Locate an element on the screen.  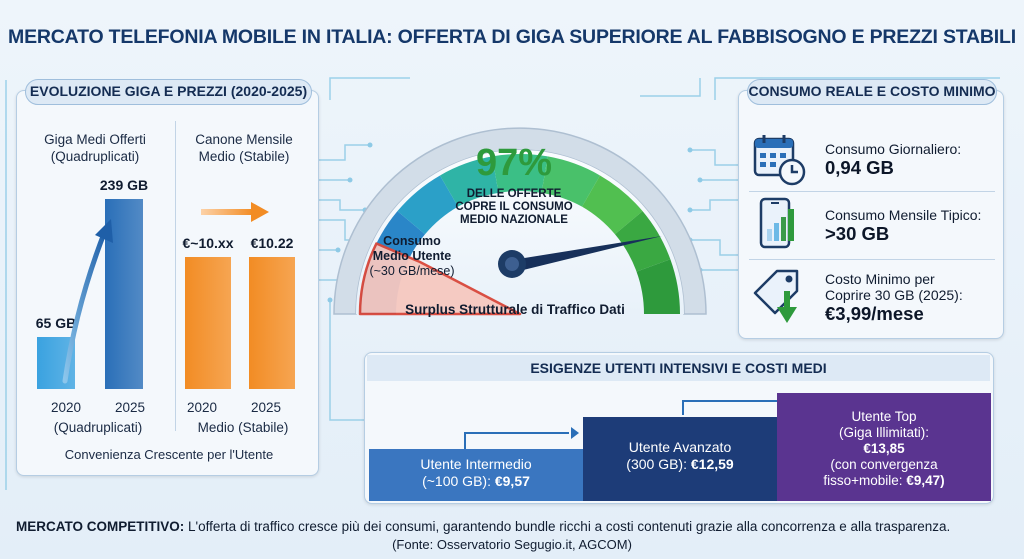
canone-bar-2025 is located at coordinates (272, 323).